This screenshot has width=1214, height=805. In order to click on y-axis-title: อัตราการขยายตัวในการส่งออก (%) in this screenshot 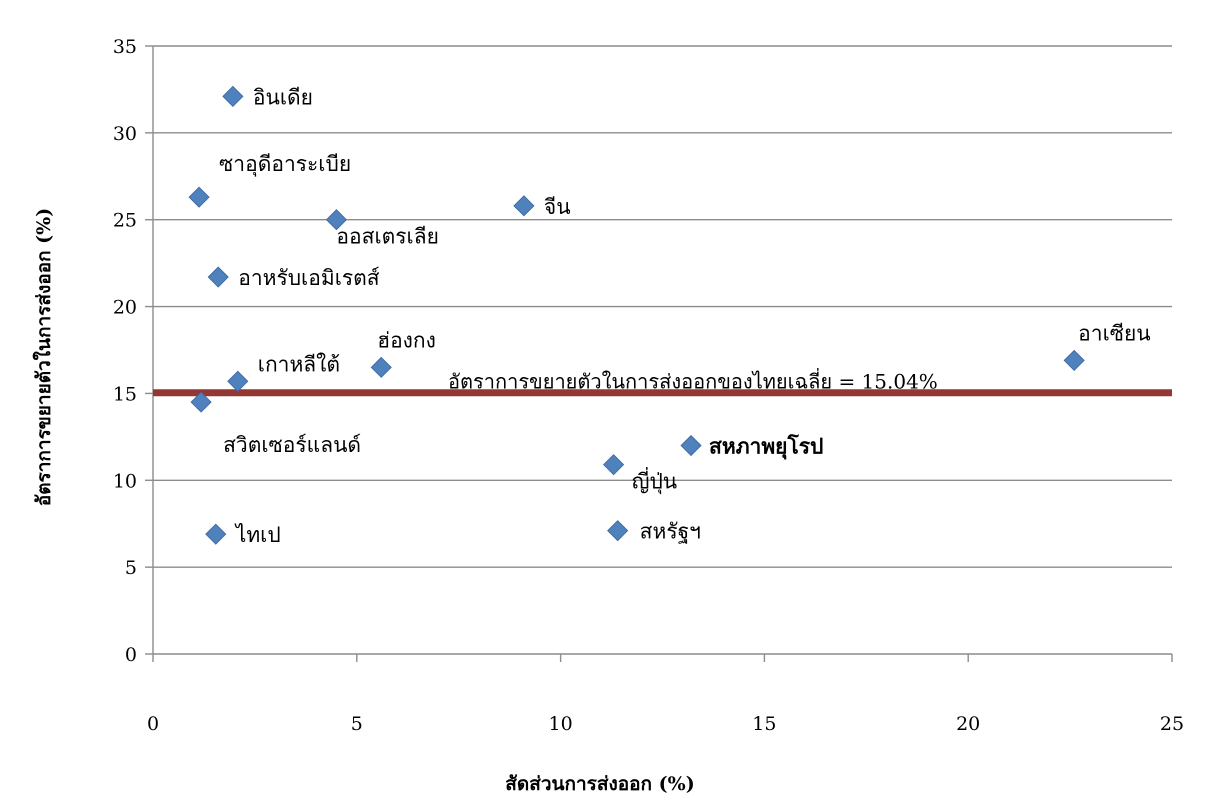, I will do `click(43, 357)`.